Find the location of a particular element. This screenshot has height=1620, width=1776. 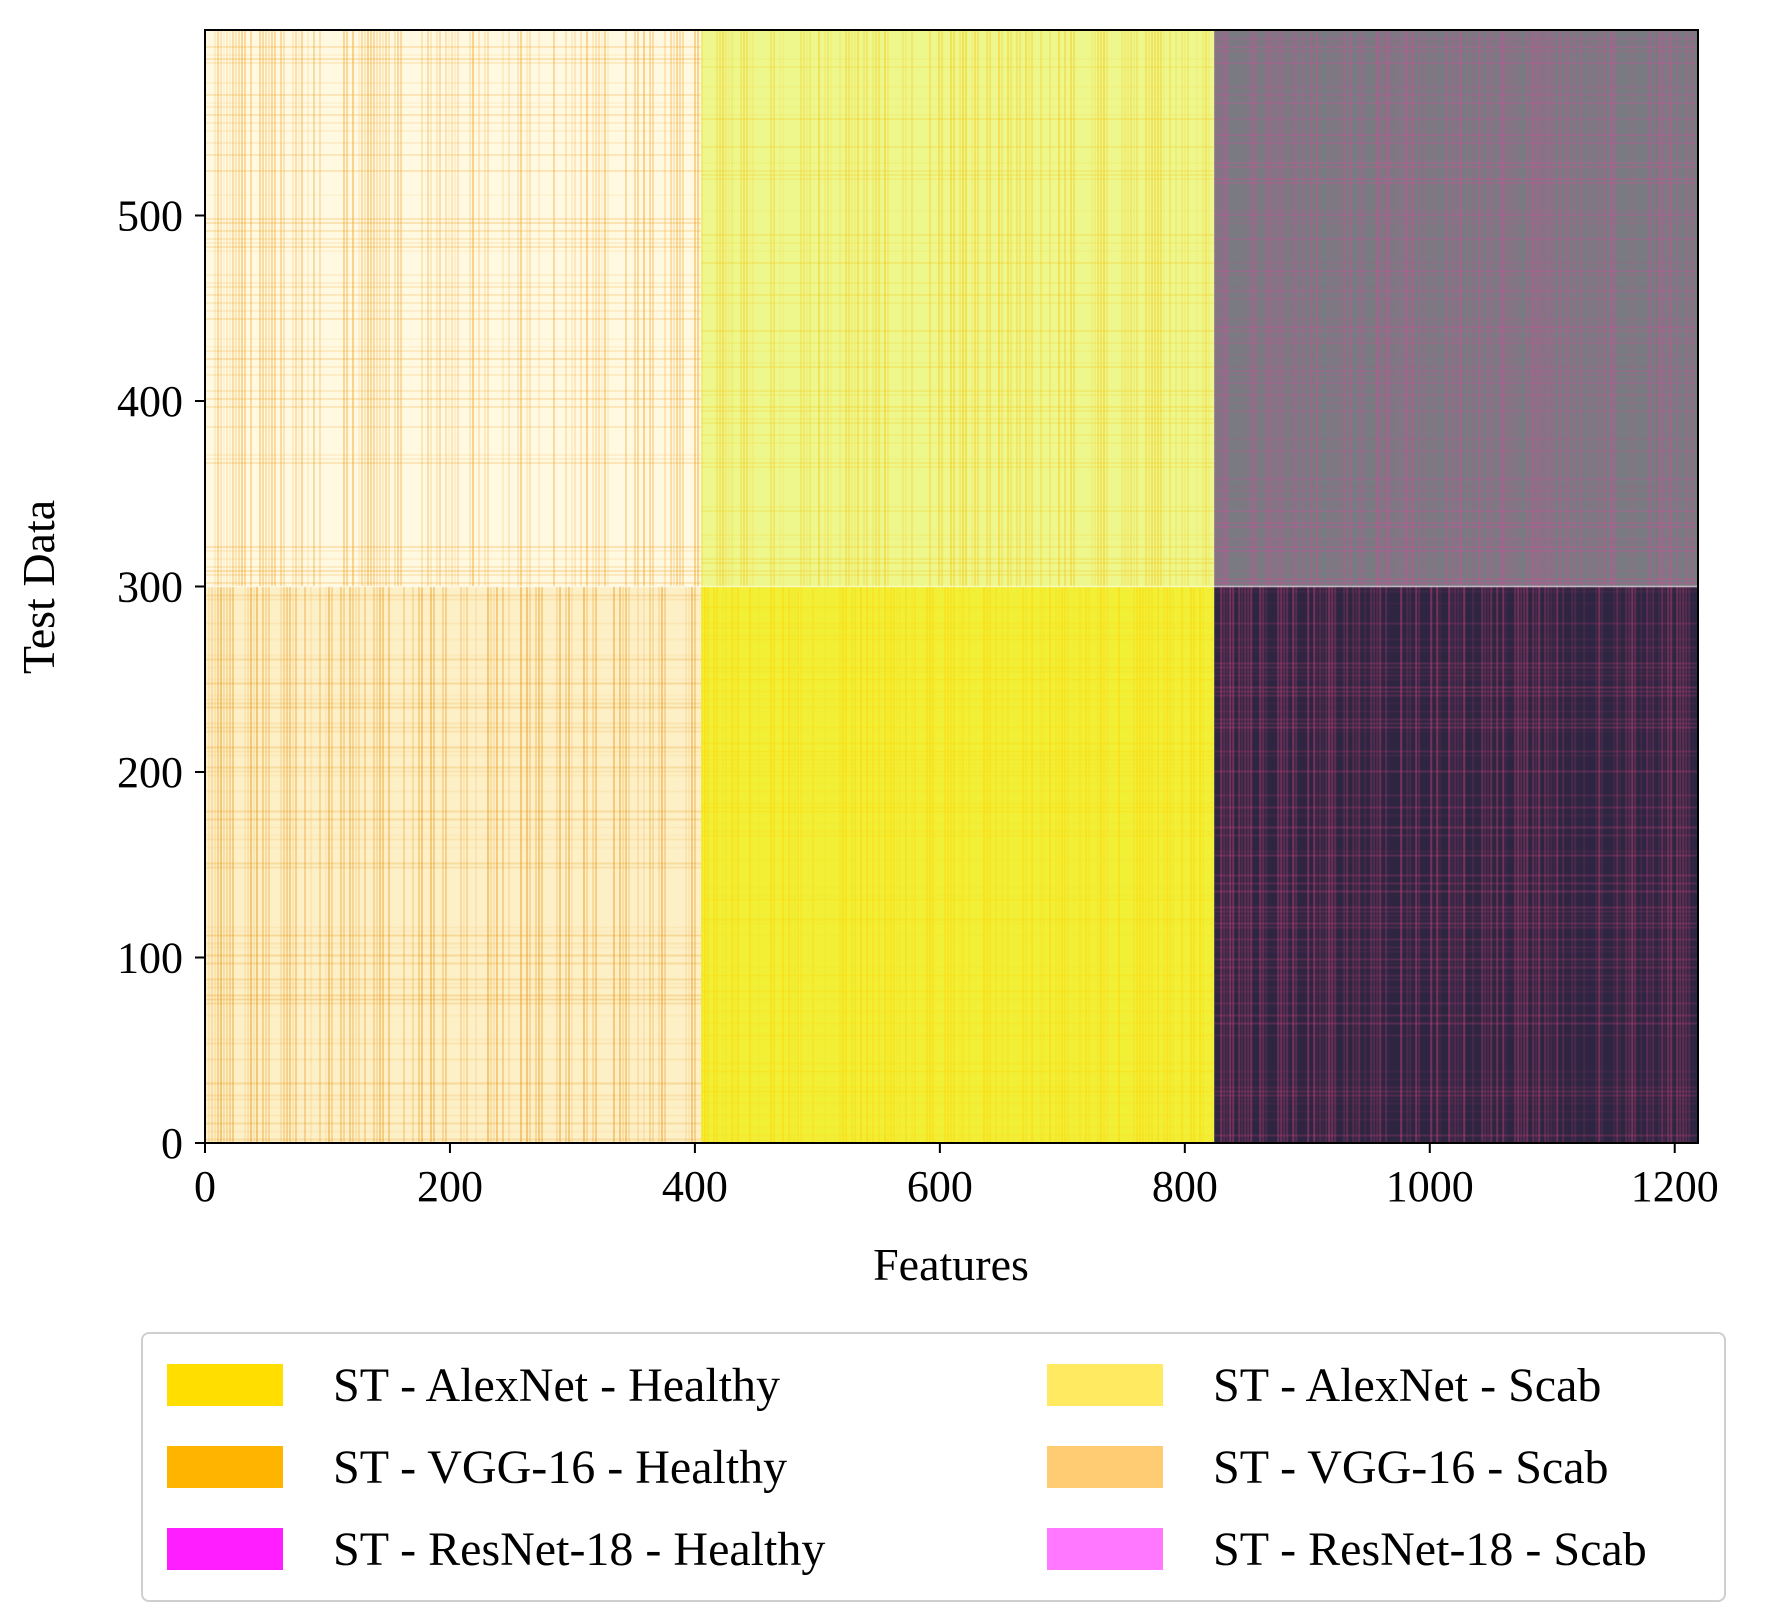

legend-item: ST - ResNet-18 - Healthy is located at coordinates (607, 1549).